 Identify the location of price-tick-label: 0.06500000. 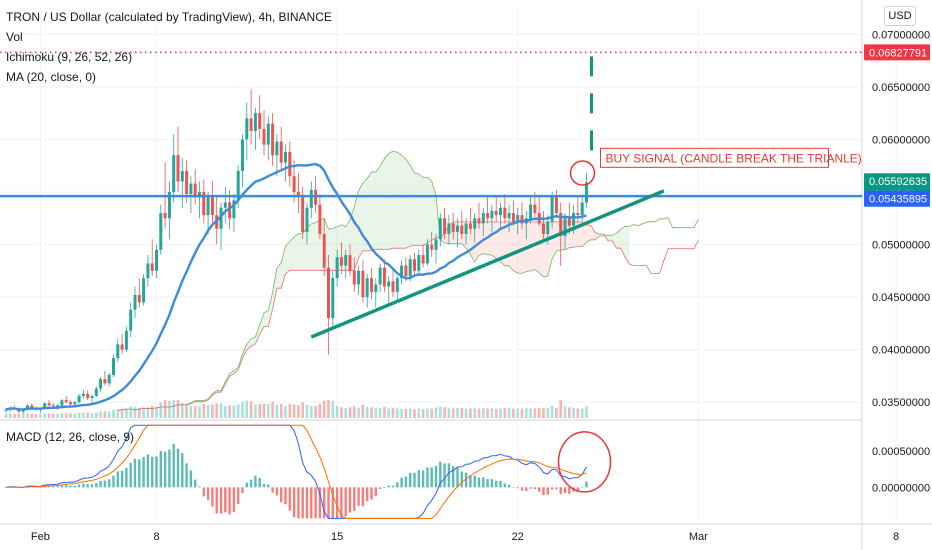
(901, 88).